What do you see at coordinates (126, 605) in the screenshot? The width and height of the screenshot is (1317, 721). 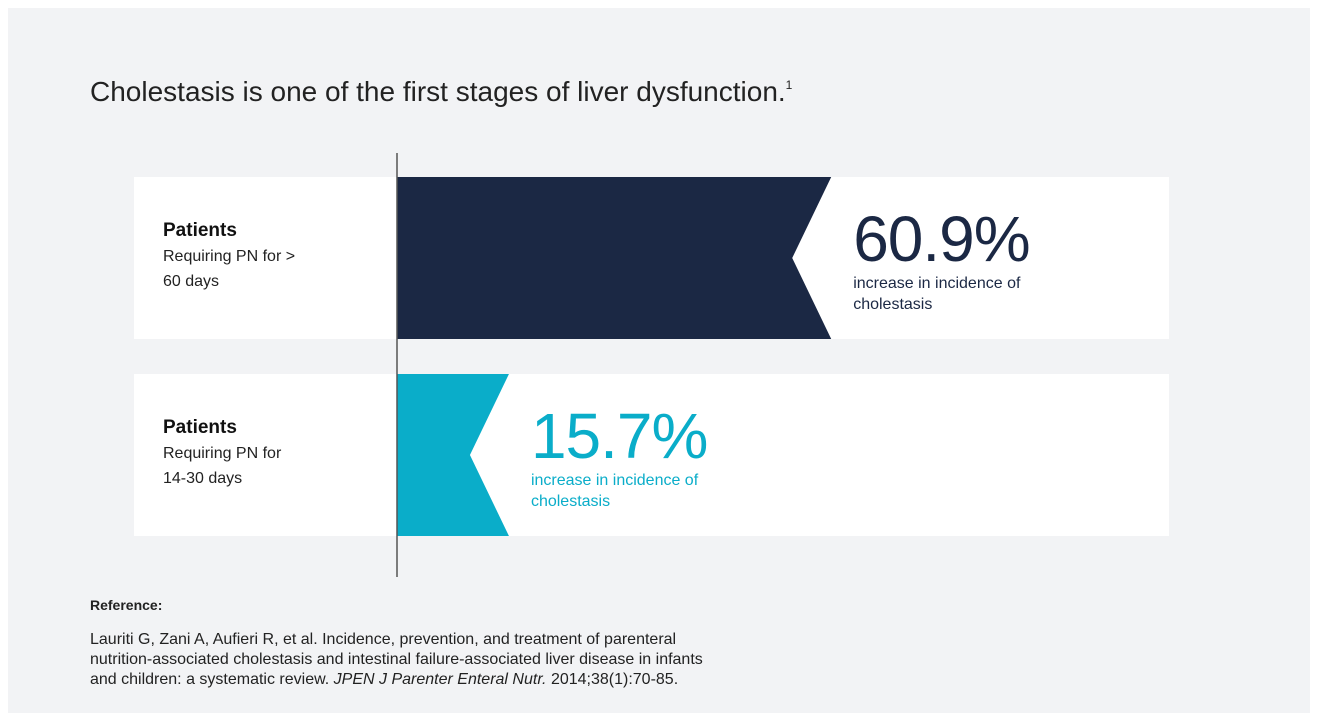 I see `reference-heading: Reference:` at bounding box center [126, 605].